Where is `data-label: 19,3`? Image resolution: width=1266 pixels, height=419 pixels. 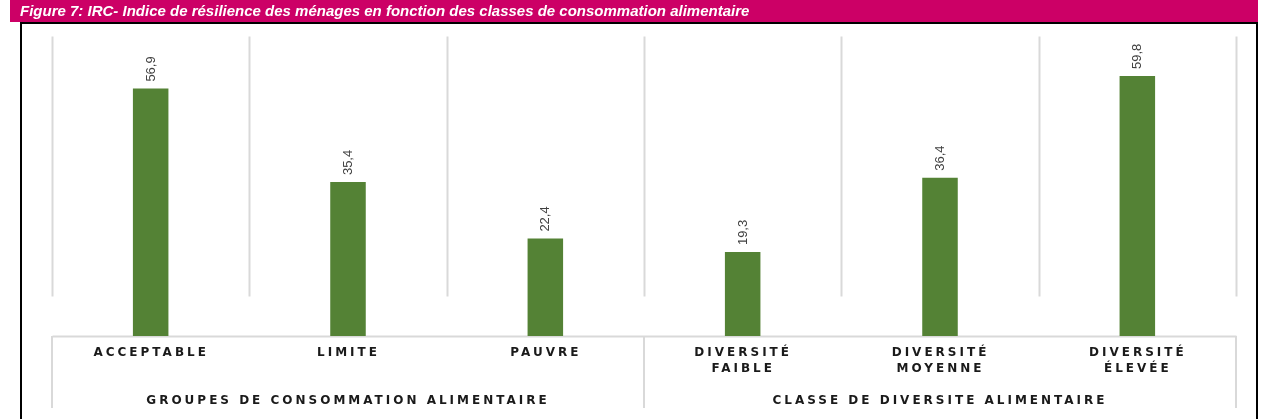
data-label: 19,3 is located at coordinates (742, 232).